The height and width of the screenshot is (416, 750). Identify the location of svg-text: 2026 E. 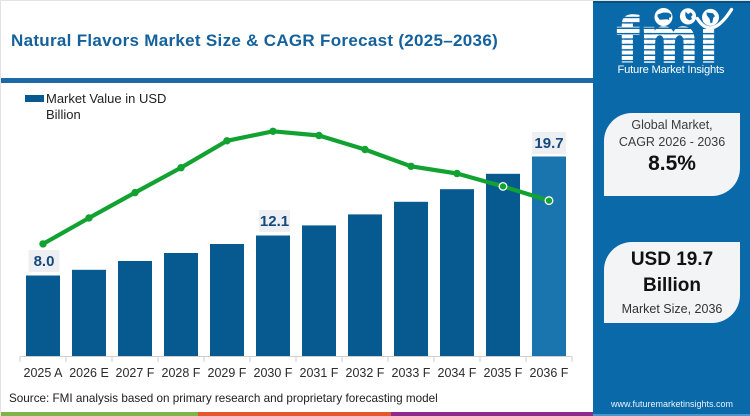
(89, 373).